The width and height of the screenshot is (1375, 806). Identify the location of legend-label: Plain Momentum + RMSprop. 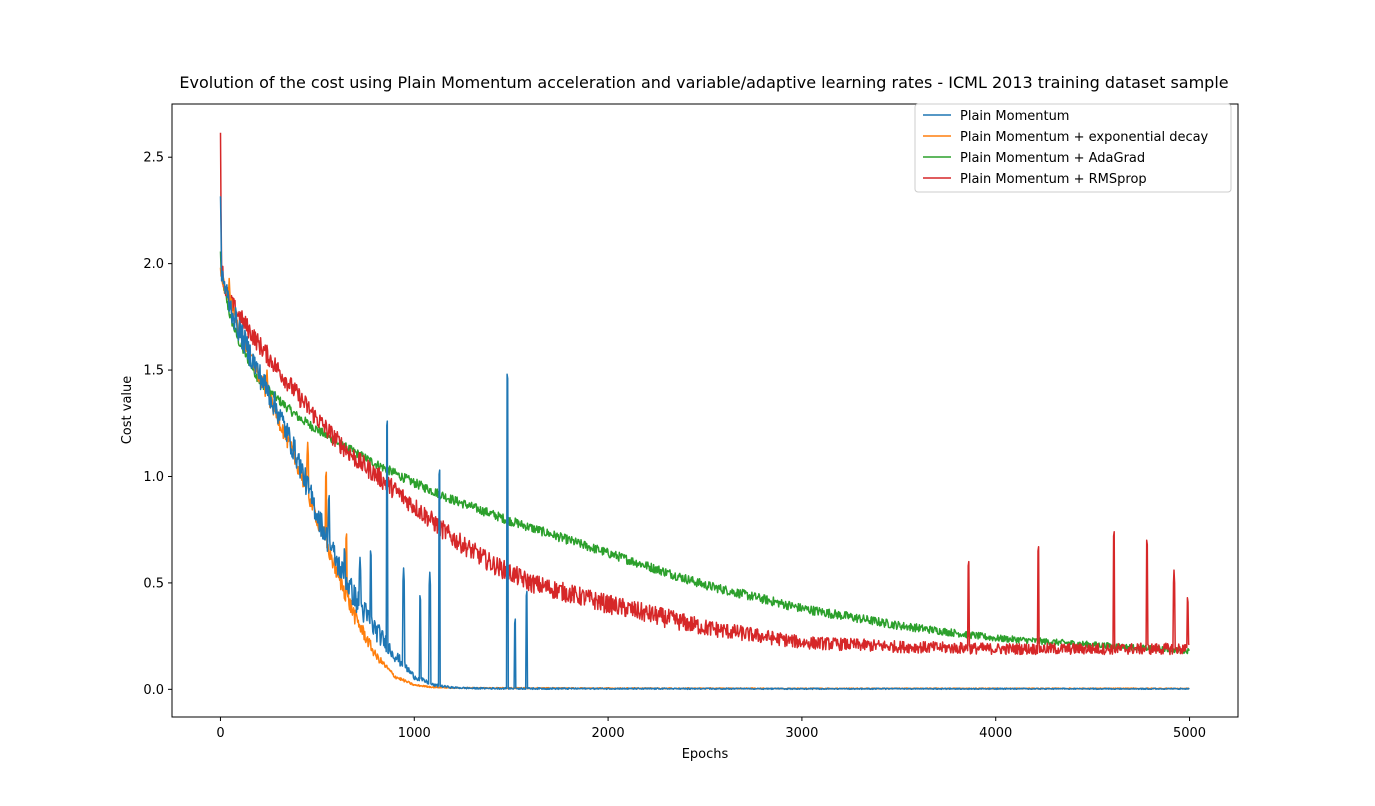
(1053, 179).